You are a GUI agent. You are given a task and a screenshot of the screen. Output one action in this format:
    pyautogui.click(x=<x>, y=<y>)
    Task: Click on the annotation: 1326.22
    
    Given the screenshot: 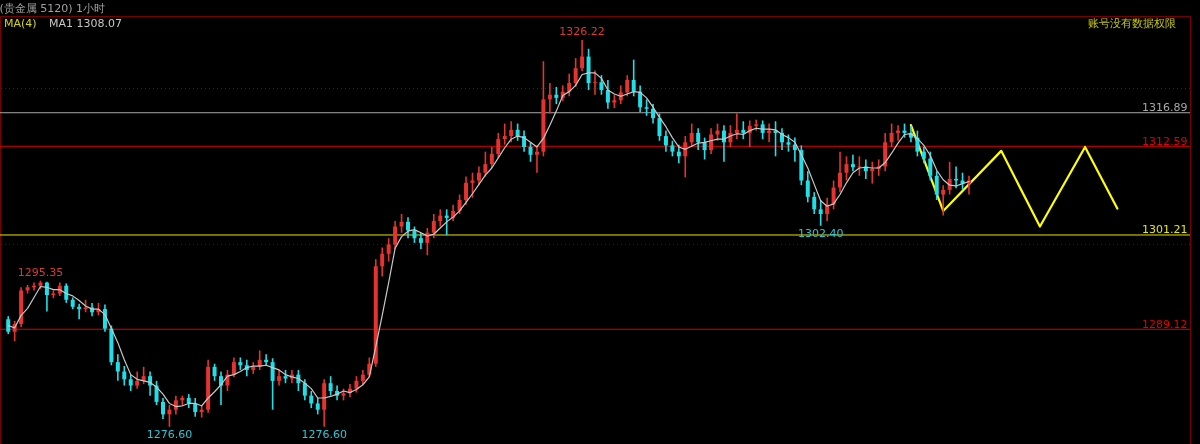 What is the action you would take?
    pyautogui.click(x=582, y=32)
    